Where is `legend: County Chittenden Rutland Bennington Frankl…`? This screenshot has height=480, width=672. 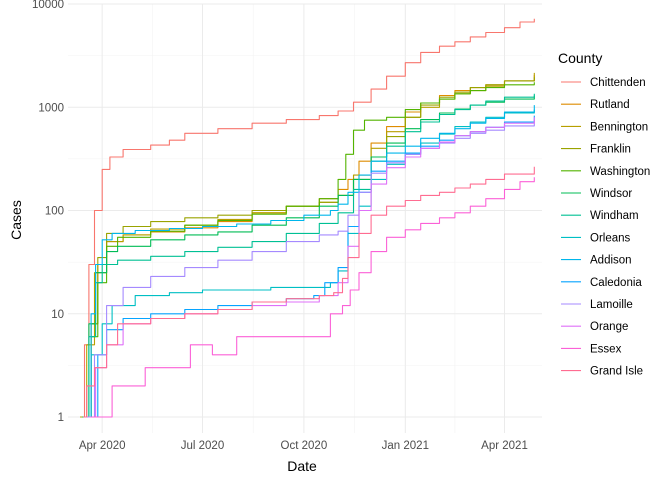
legend: County Chittenden Rutland Bennington Frankl… is located at coordinates (604, 214).